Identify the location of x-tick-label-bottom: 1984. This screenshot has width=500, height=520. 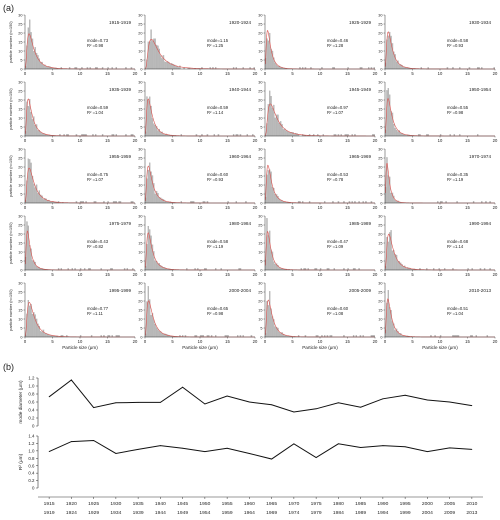
(338, 513).